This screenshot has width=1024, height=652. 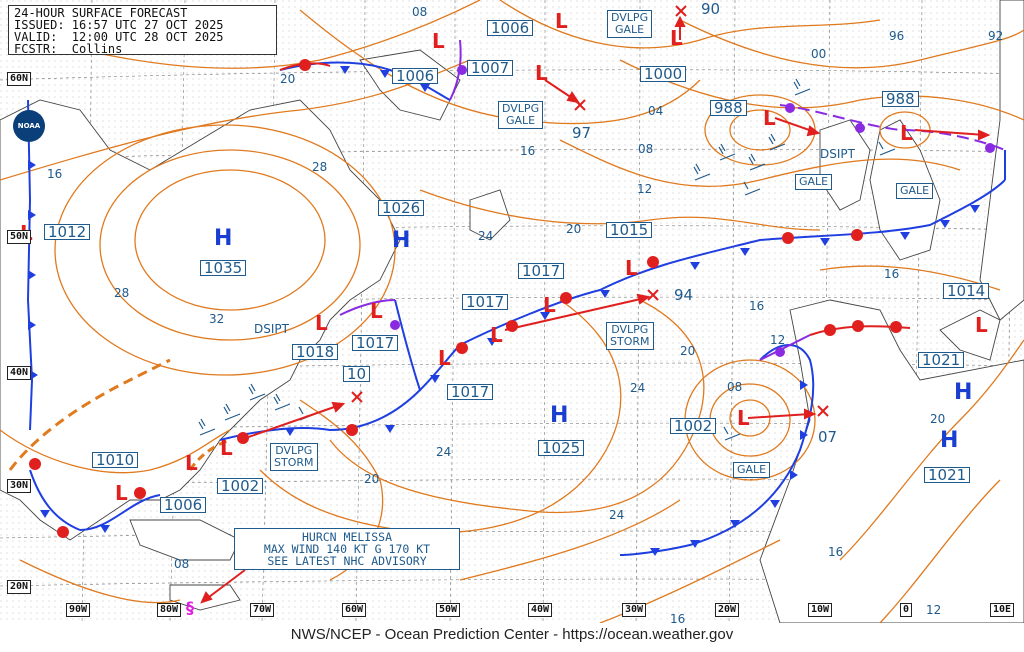 What do you see at coordinates (19, 237) in the screenshot?
I see `latitude-label: 50N` at bounding box center [19, 237].